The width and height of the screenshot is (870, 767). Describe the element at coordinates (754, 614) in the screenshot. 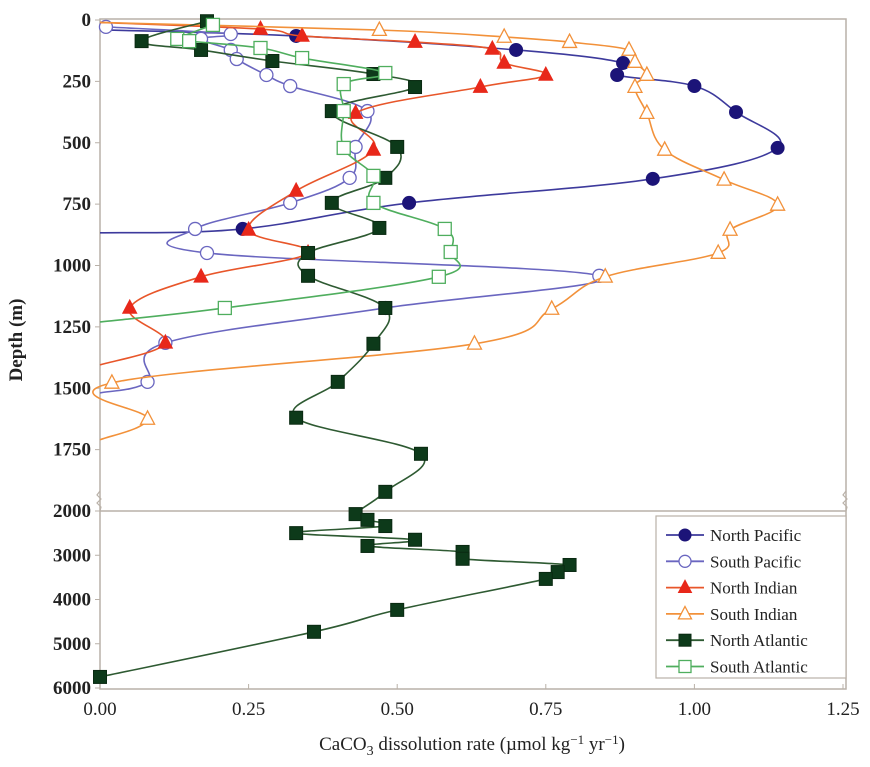

I see `legend-label: South Indian` at that location.